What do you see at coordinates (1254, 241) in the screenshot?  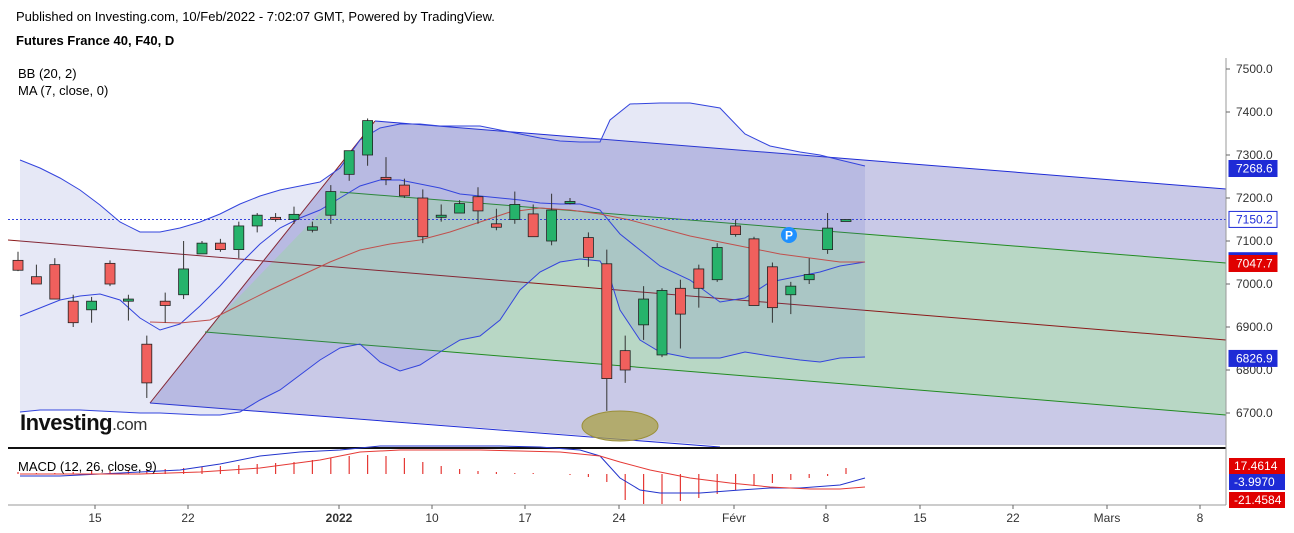 I see `price-tick-label: 7100.0` at bounding box center [1254, 241].